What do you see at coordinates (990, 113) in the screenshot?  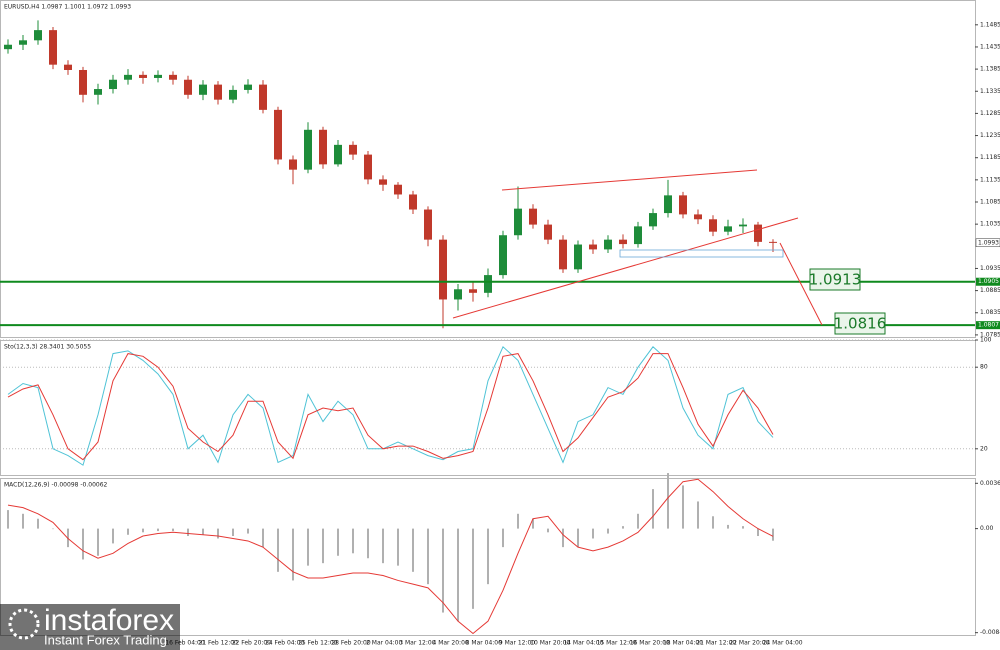 I see `y-tick-label: 1.1285` at bounding box center [990, 113].